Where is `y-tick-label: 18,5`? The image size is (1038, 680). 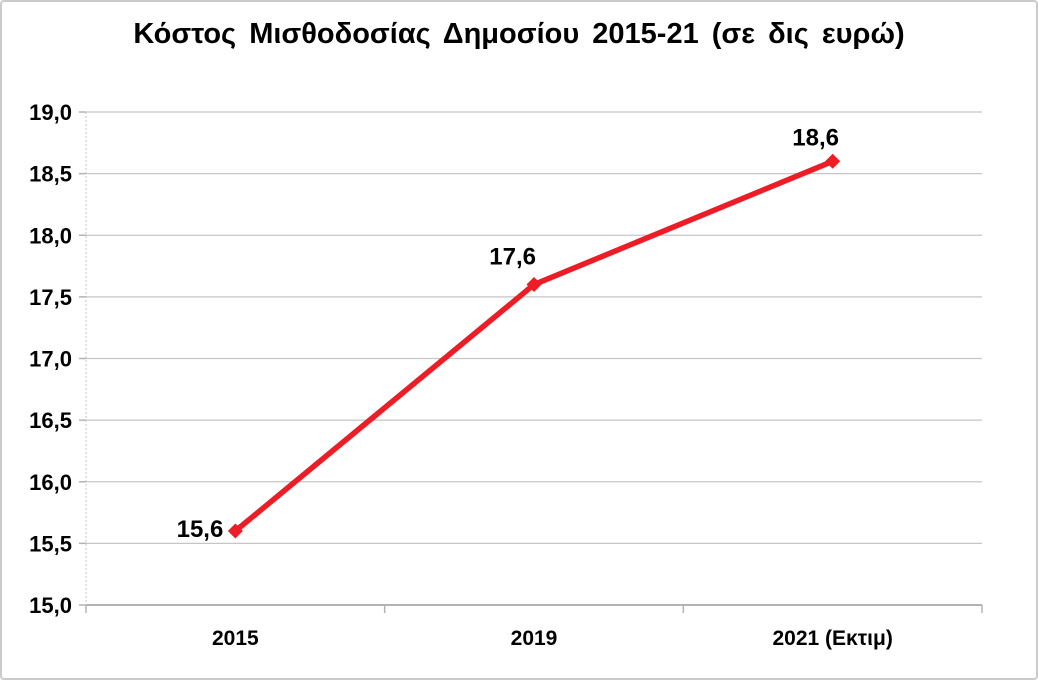 y-tick-label: 18,5 is located at coordinates (50, 174).